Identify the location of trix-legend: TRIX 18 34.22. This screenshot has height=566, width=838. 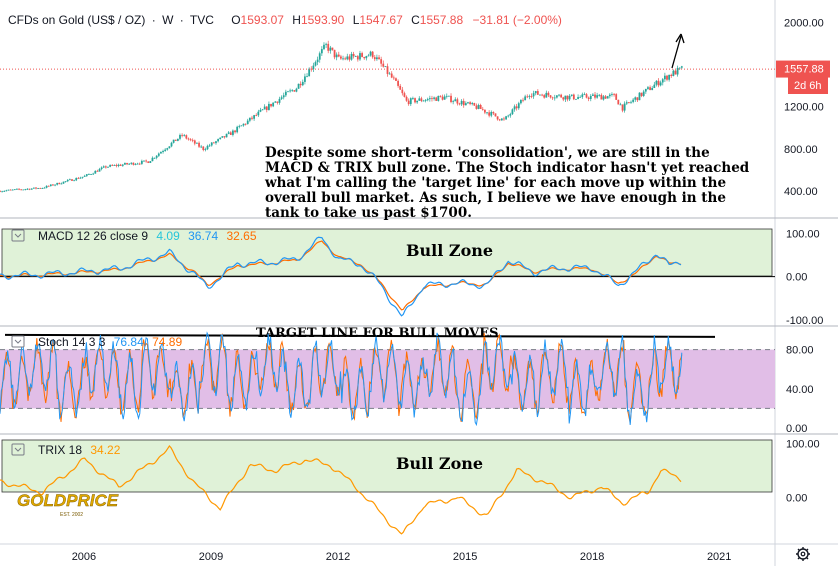
(66, 450).